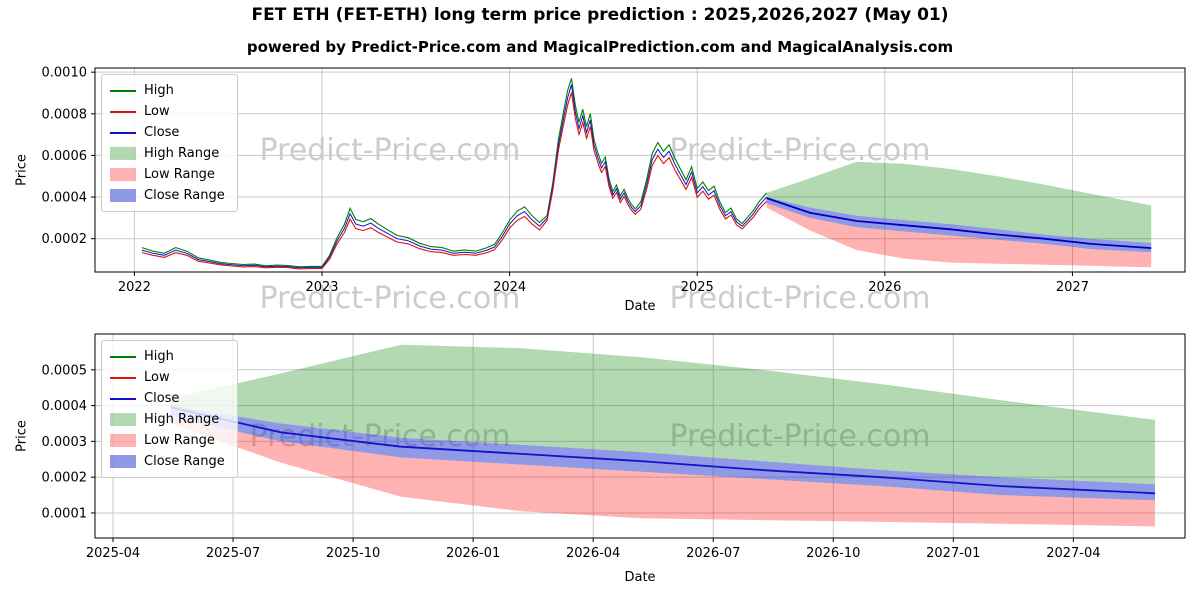  What do you see at coordinates (65, 73) in the screenshot?
I see `y-tick-label: 0.0010` at bounding box center [65, 73].